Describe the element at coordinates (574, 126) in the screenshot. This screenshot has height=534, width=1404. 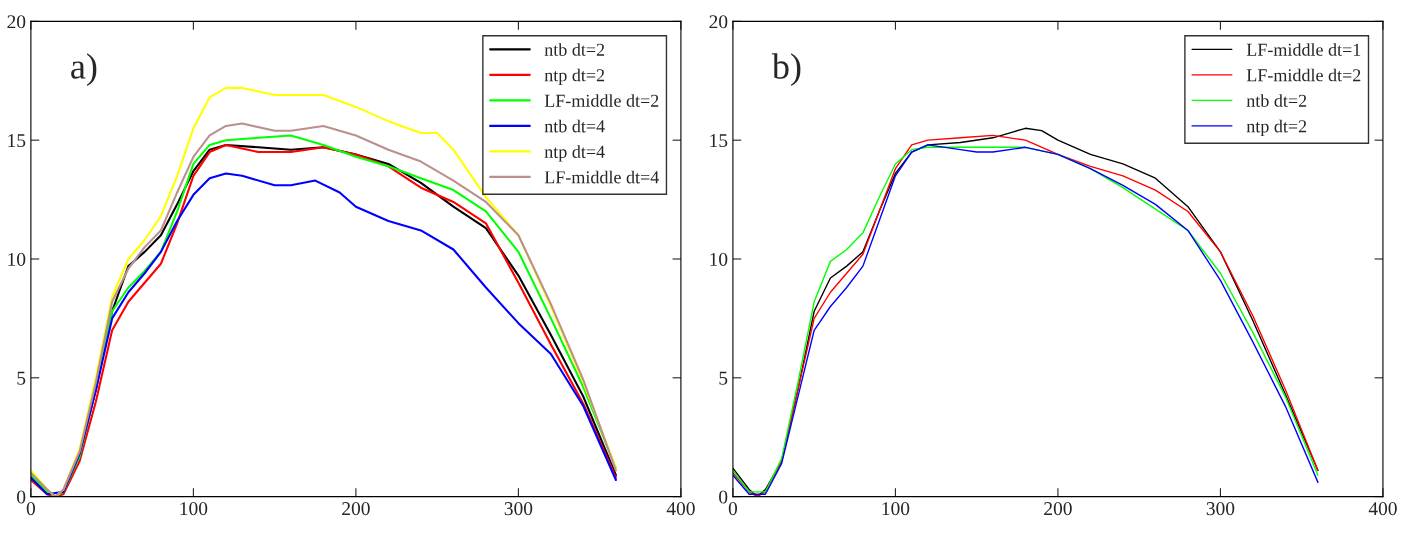
I see `legend-label: ntb dt=4` at that location.